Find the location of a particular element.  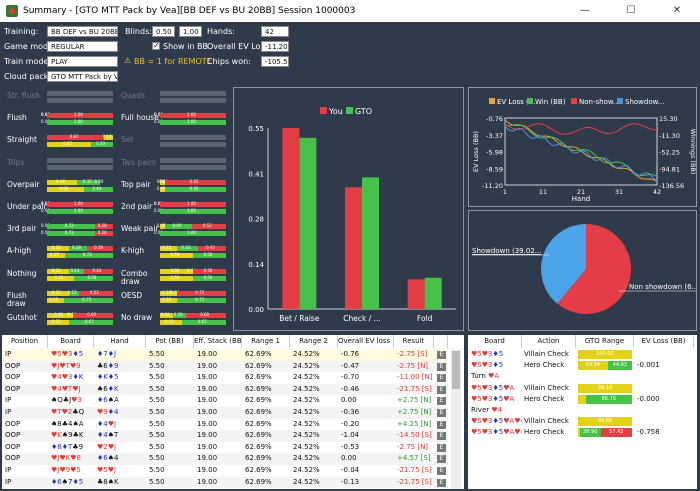

table-cell: OOP is located at coordinates (13, 377).